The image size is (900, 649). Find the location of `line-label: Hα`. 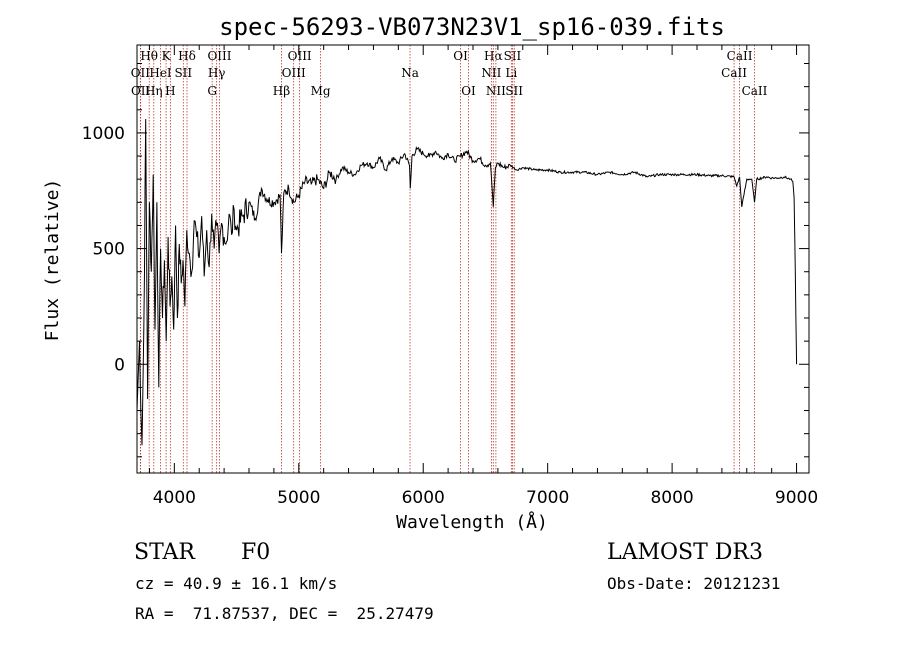

line-label: Hα is located at coordinates (493, 56).